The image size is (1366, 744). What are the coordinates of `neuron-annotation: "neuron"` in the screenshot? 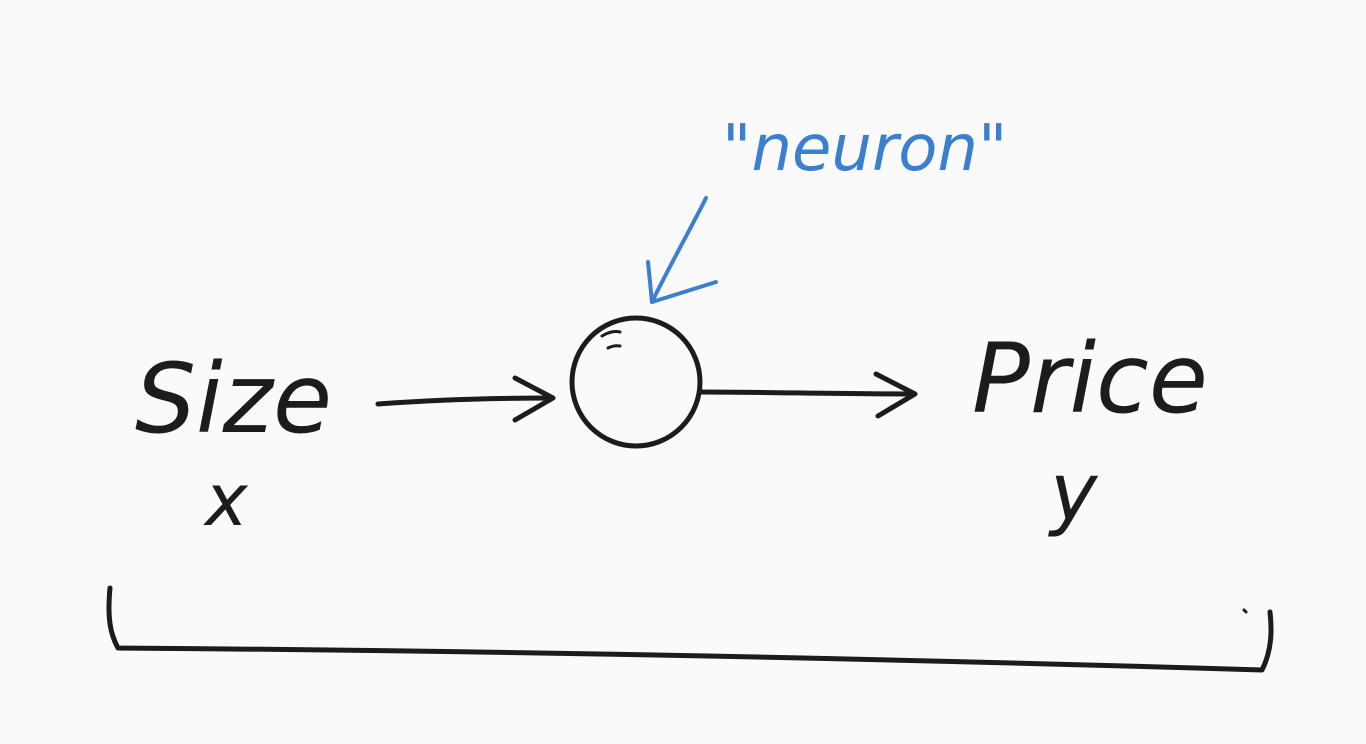 It's located at (864, 149).